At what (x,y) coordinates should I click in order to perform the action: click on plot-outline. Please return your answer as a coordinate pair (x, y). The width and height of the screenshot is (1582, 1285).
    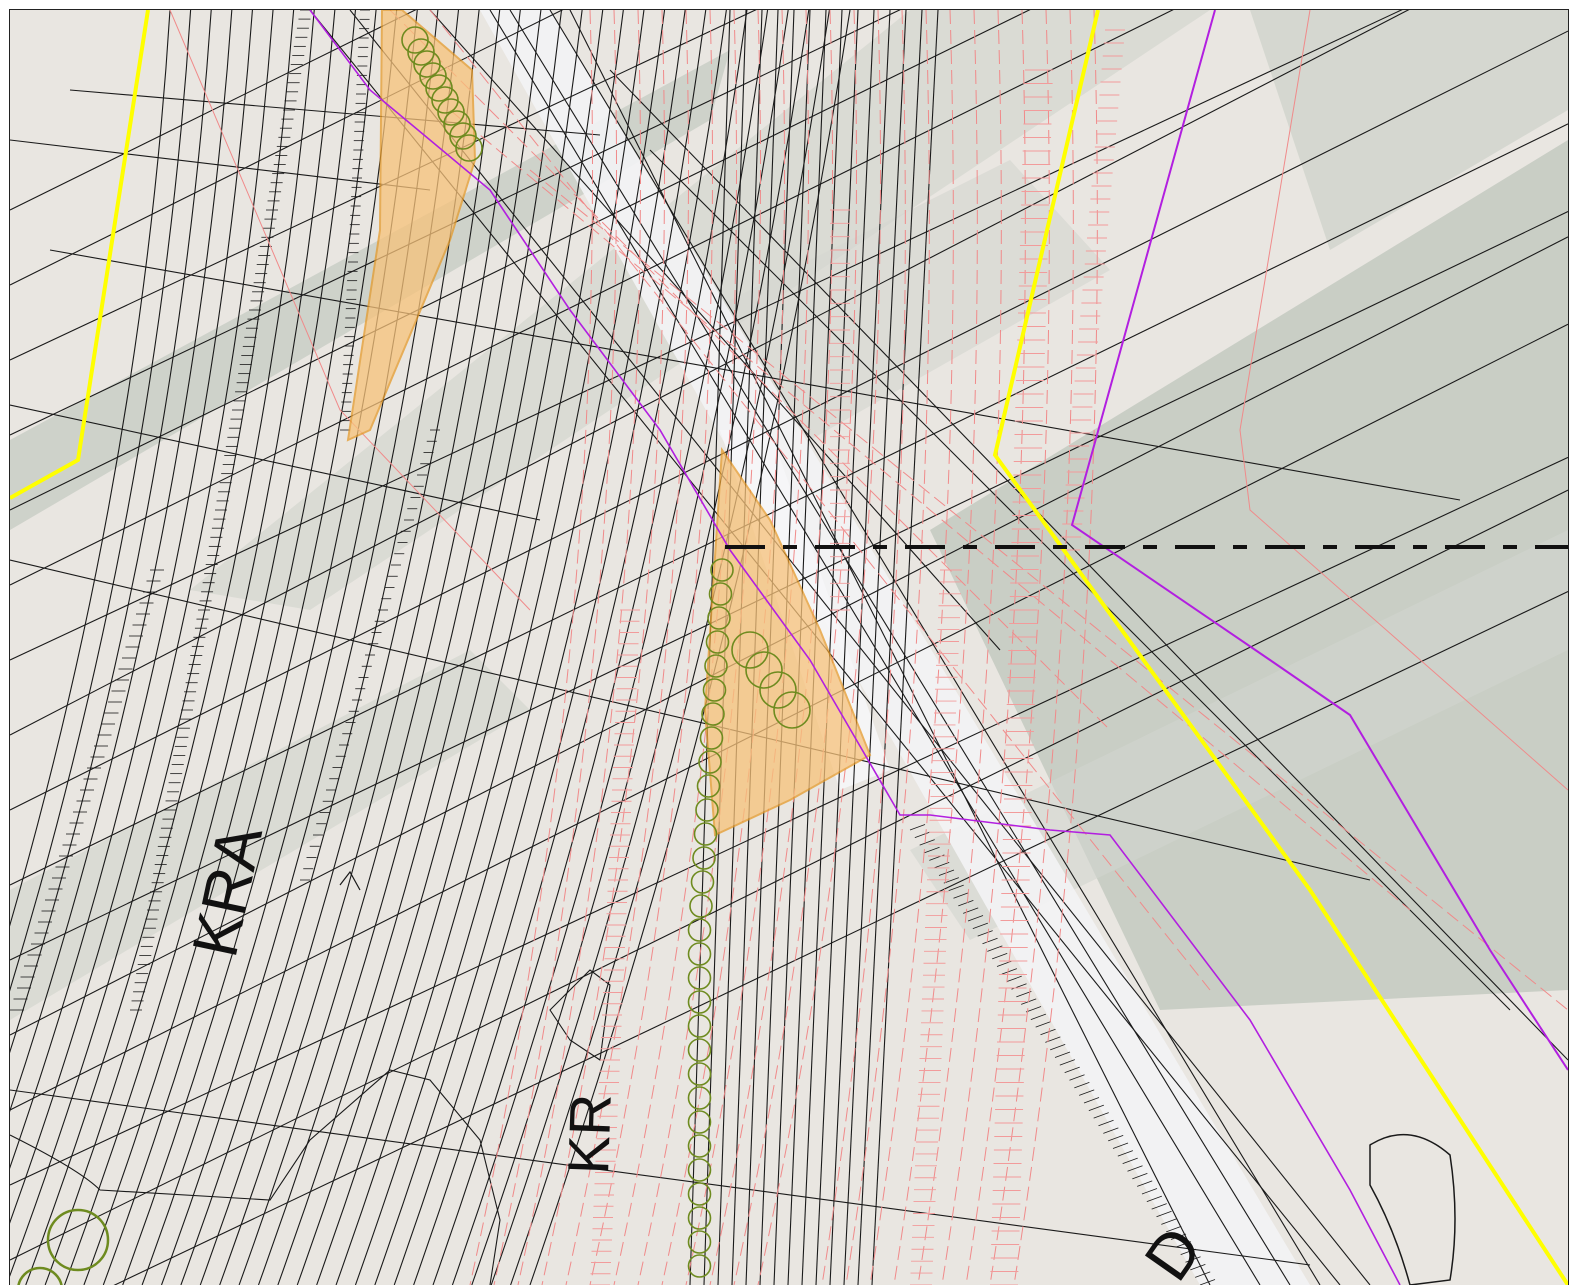
    Looking at the image, I should click on (255, 1177).